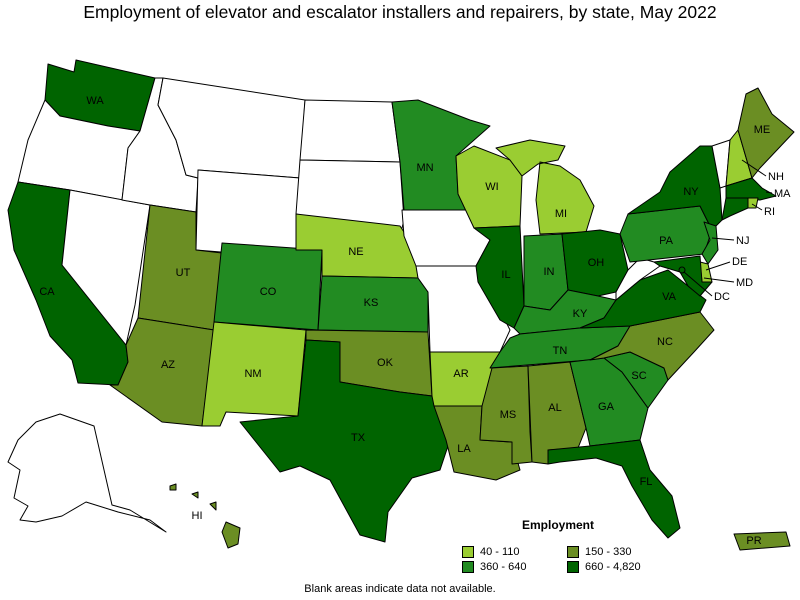  Describe the element at coordinates (646, 482) in the screenshot. I see `label-fl: FL` at that location.